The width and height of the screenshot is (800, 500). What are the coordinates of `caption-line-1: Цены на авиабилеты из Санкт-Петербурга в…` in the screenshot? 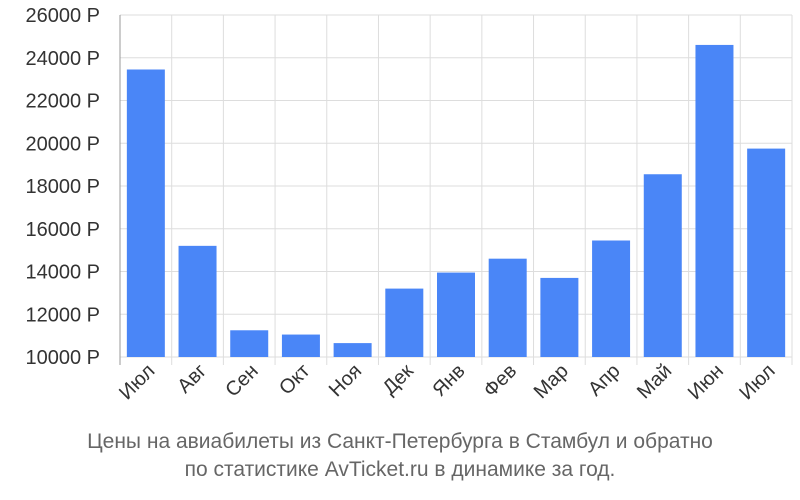 It's located at (400, 441).